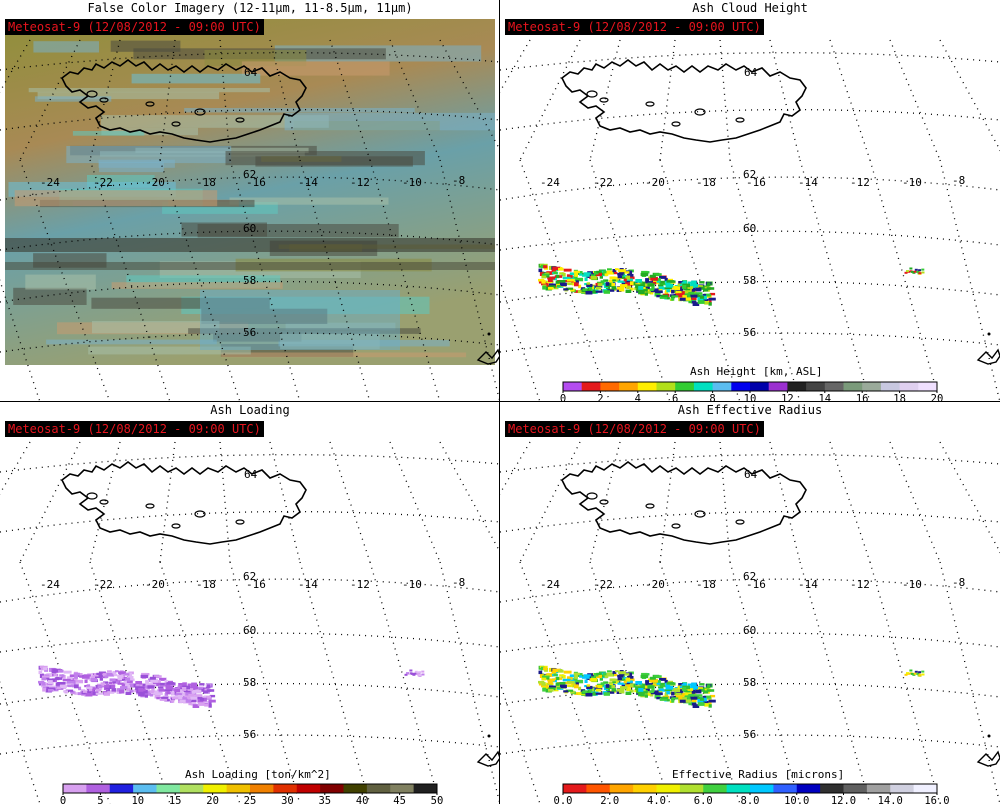  Describe the element at coordinates (750, 799) in the screenshot. I see `colorbar-tick-label: 8.0` at that location.